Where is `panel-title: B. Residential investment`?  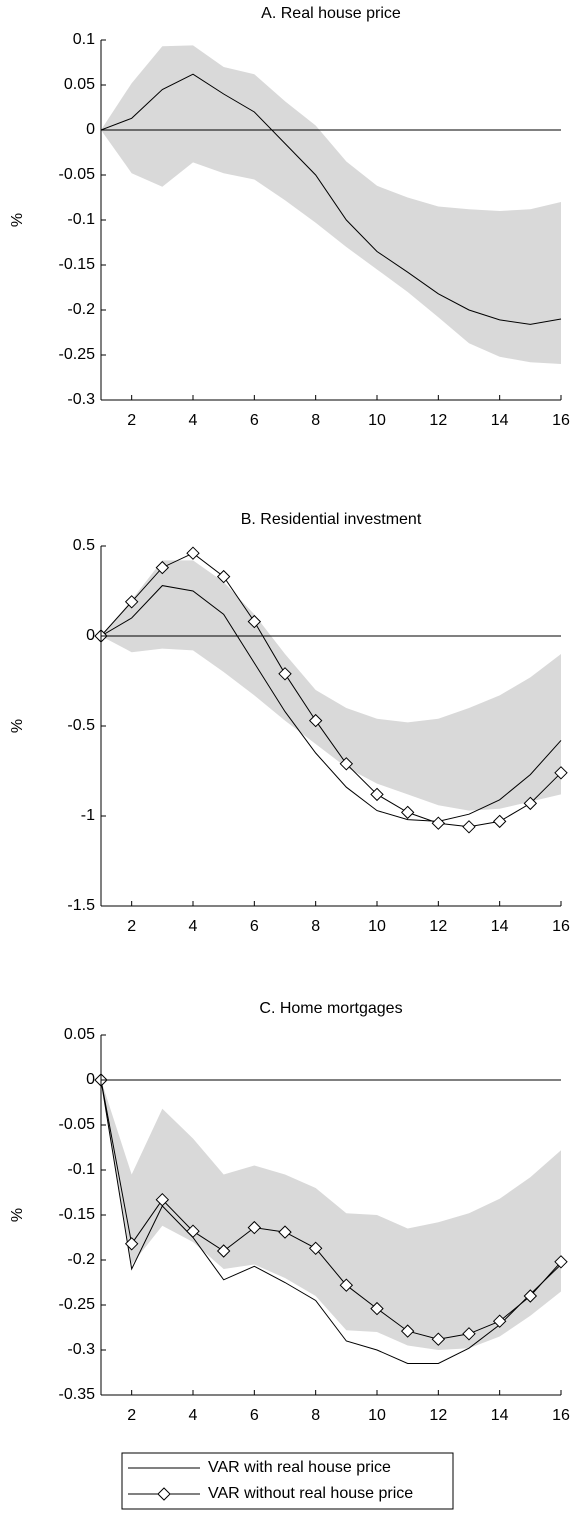
panel-title: B. Residential investment is located at coordinates (331, 519).